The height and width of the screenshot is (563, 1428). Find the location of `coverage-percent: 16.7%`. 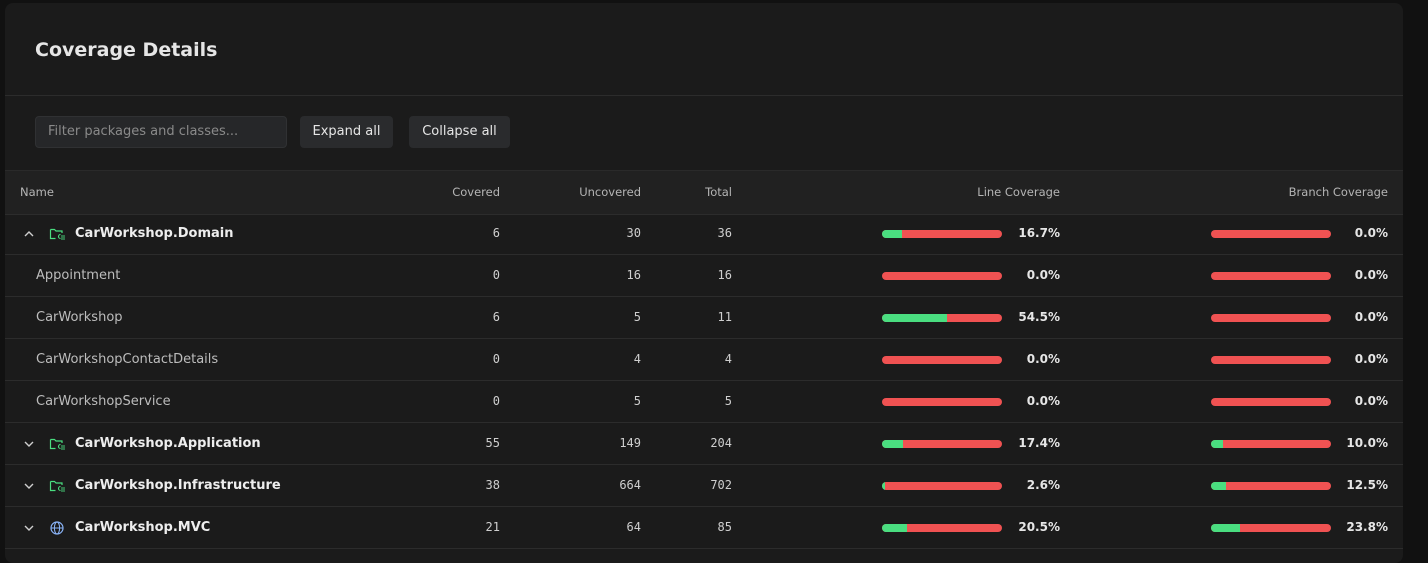

coverage-percent: 16.7% is located at coordinates (1039, 233).